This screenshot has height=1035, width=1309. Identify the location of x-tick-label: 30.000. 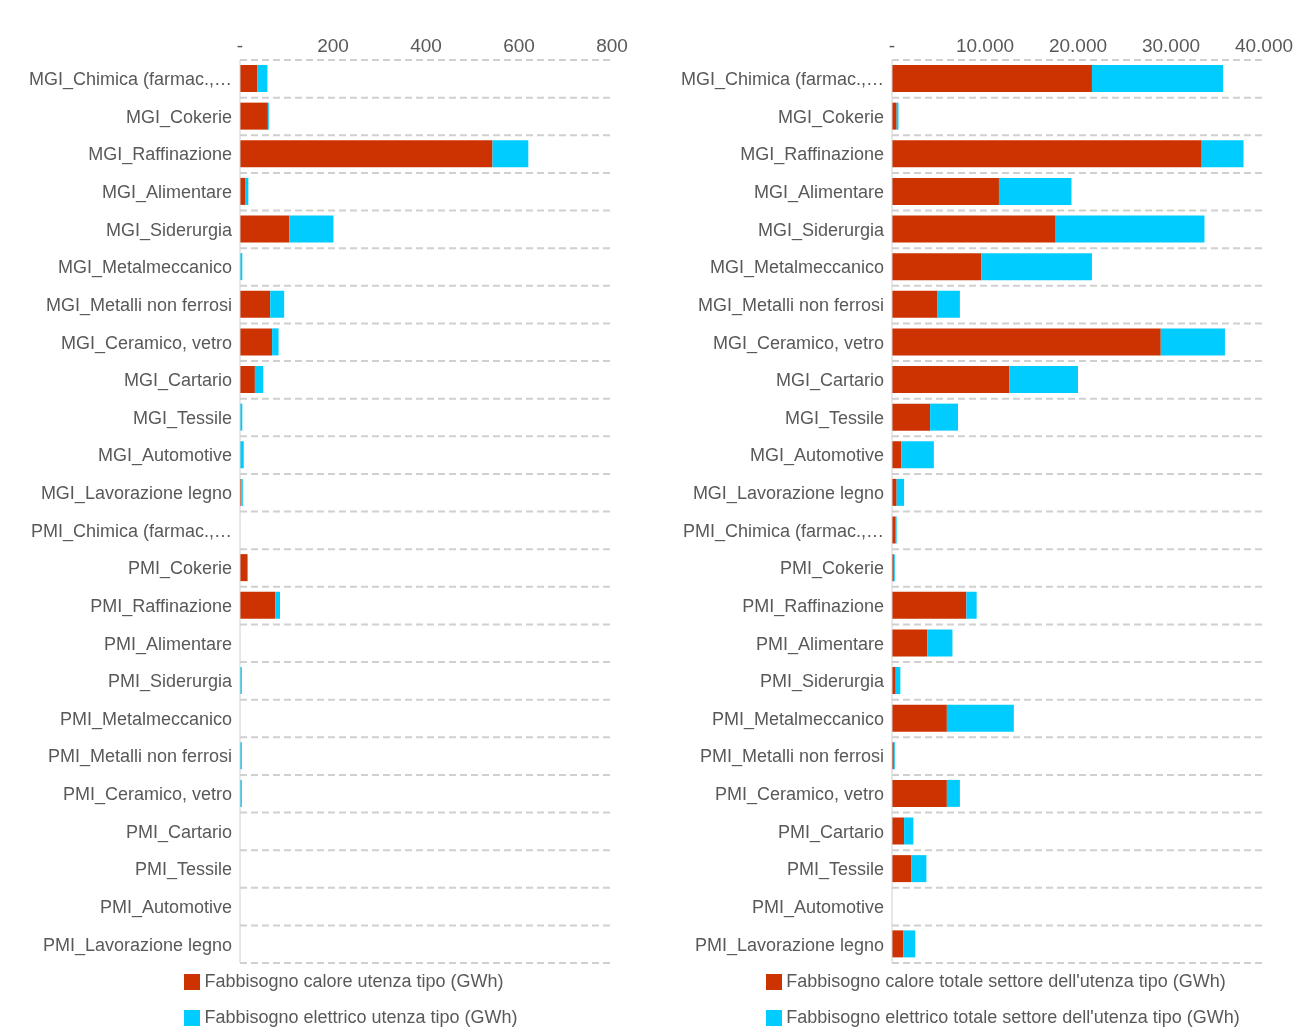
(1171, 45).